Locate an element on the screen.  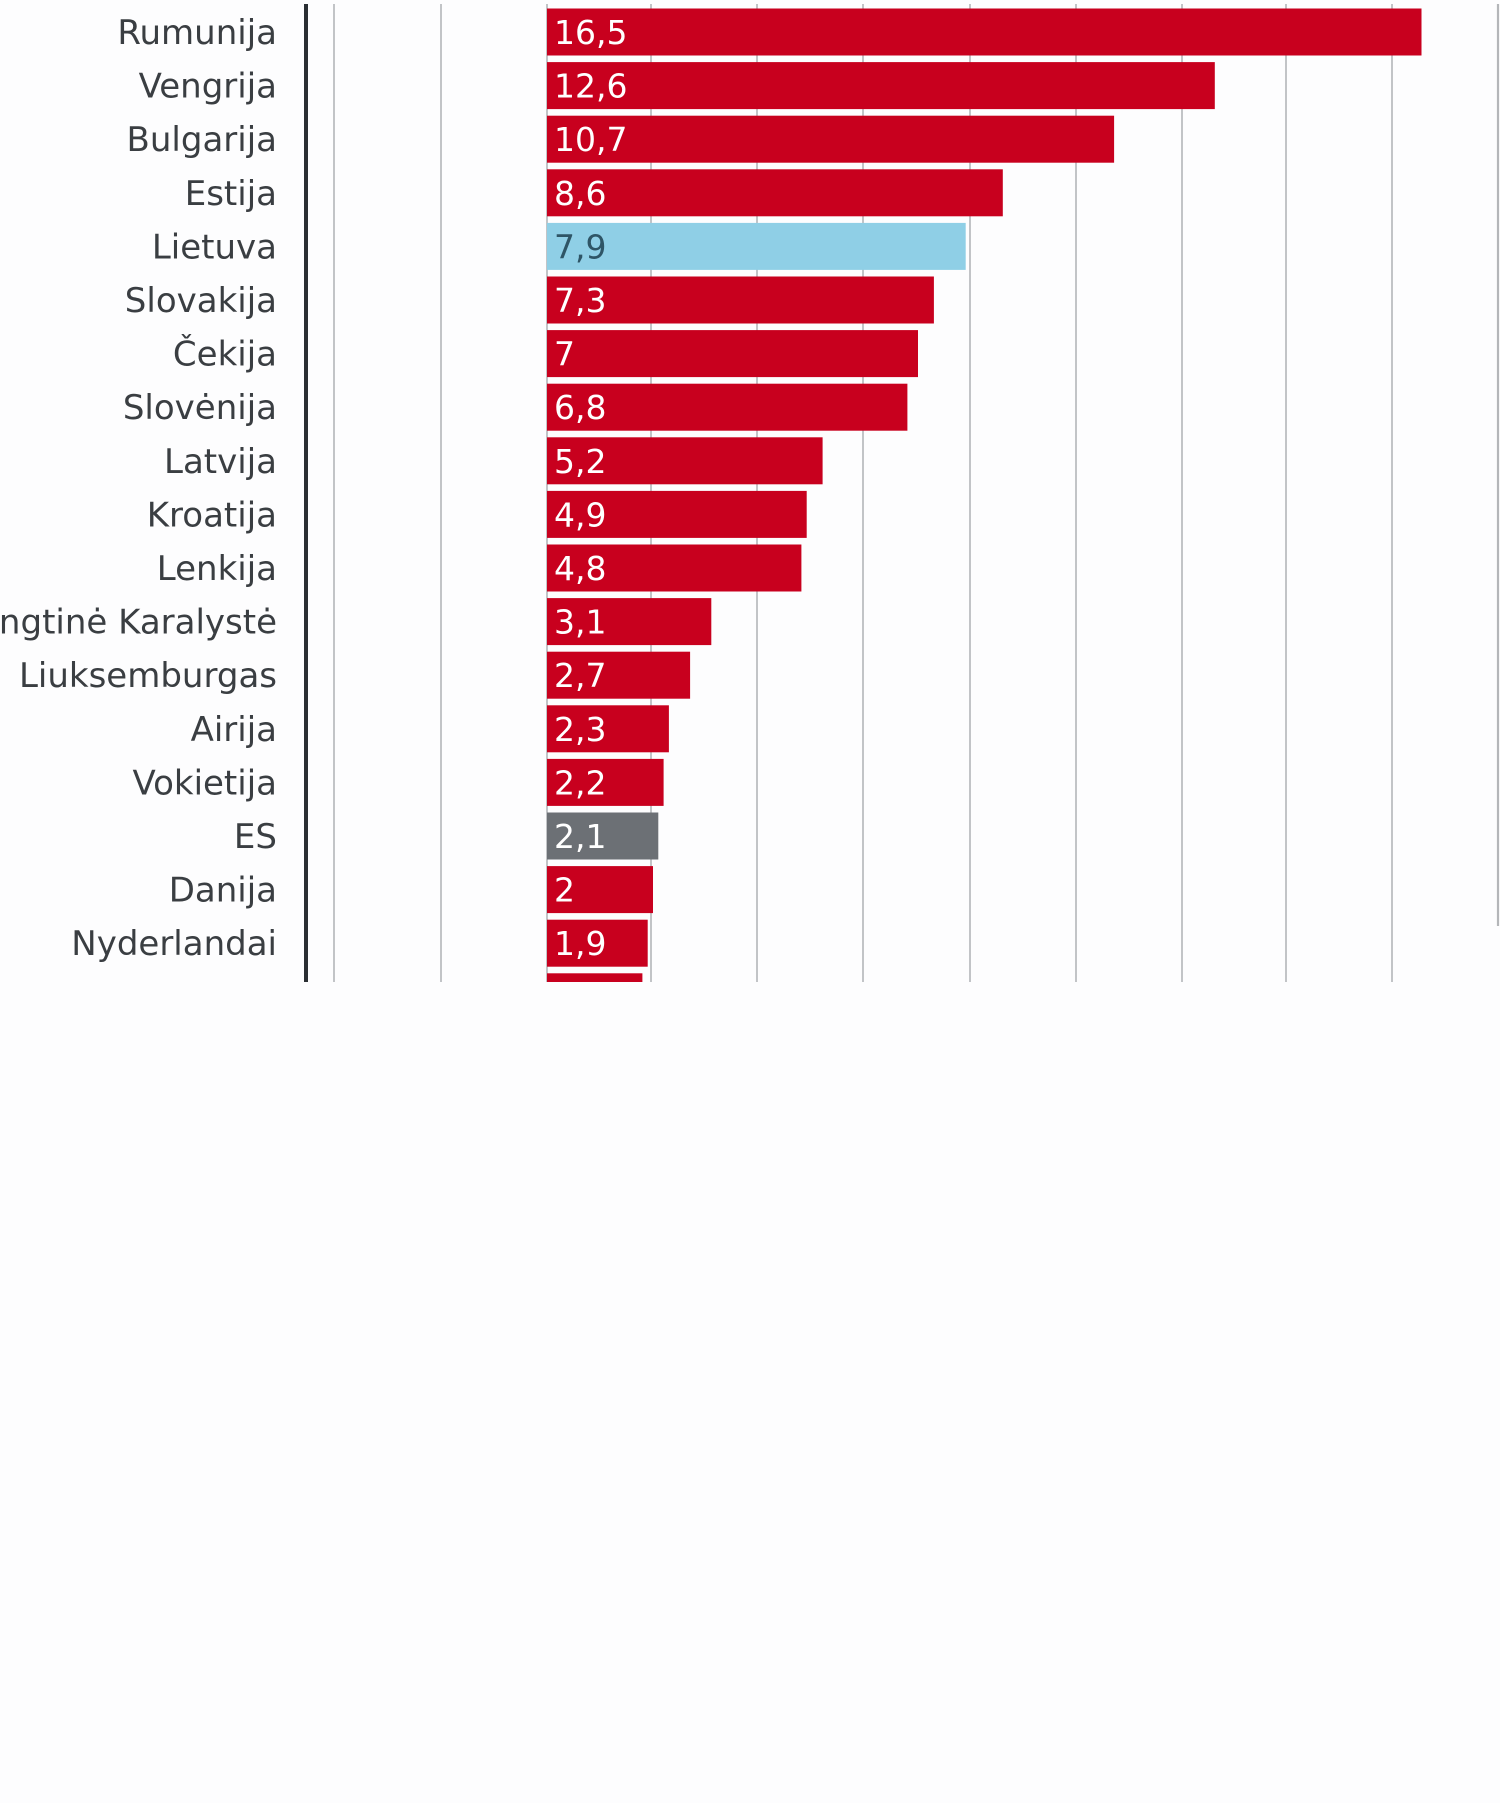
category-label: Latvija is located at coordinates (220, 462).